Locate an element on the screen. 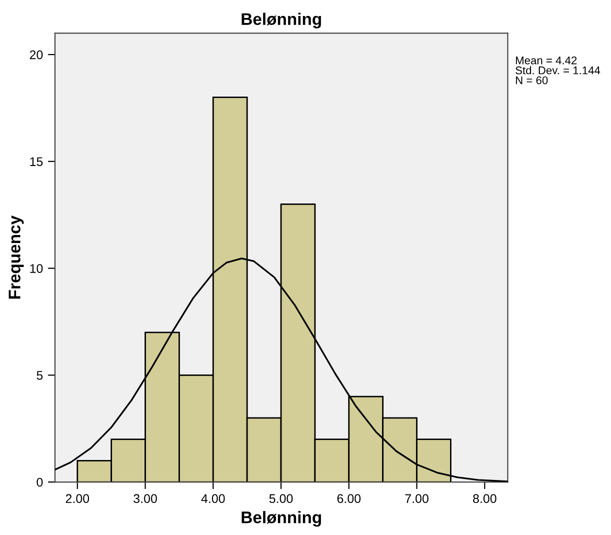 Image resolution: width=611 pixels, height=535 pixels. y-tick-label: 5 is located at coordinates (39, 375).